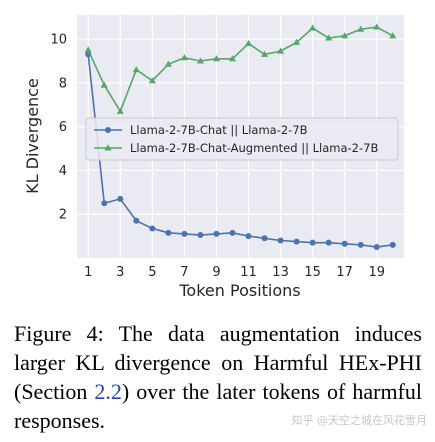  What do you see at coordinates (239, 290) in the screenshot?
I see `x-axis-label: Token Positions` at bounding box center [239, 290].